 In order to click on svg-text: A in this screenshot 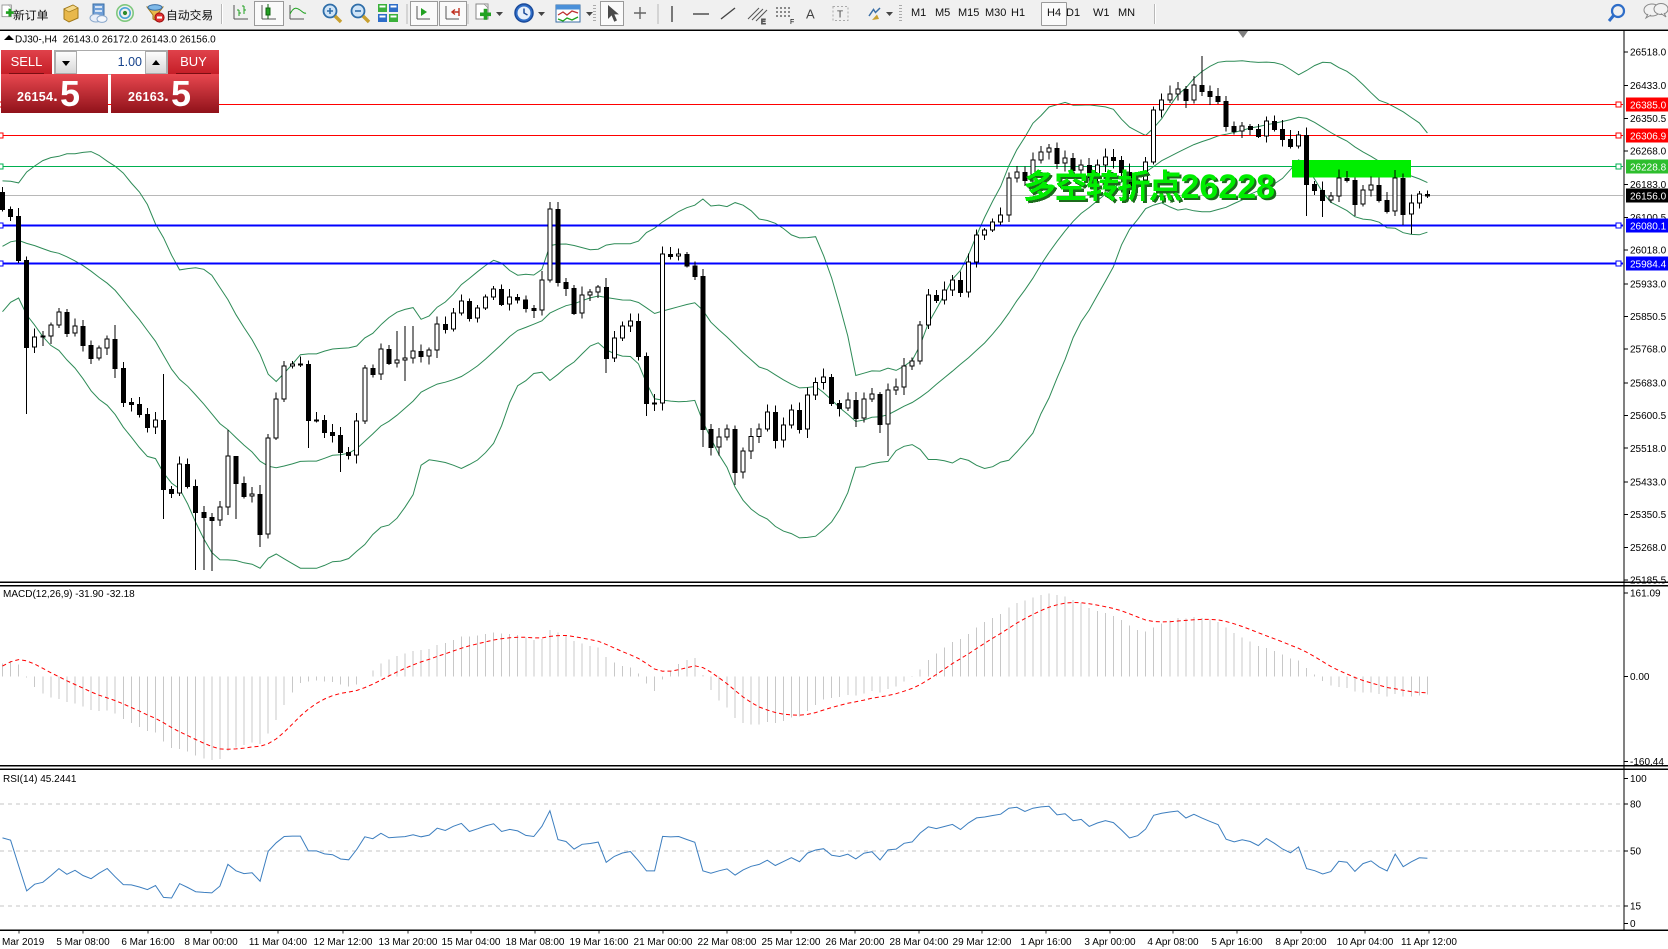, I will do `click(810, 14)`.